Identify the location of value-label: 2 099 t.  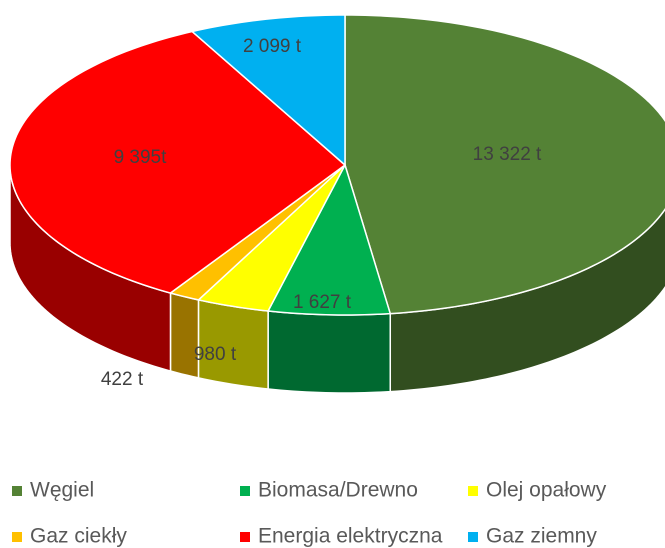
(272, 46).